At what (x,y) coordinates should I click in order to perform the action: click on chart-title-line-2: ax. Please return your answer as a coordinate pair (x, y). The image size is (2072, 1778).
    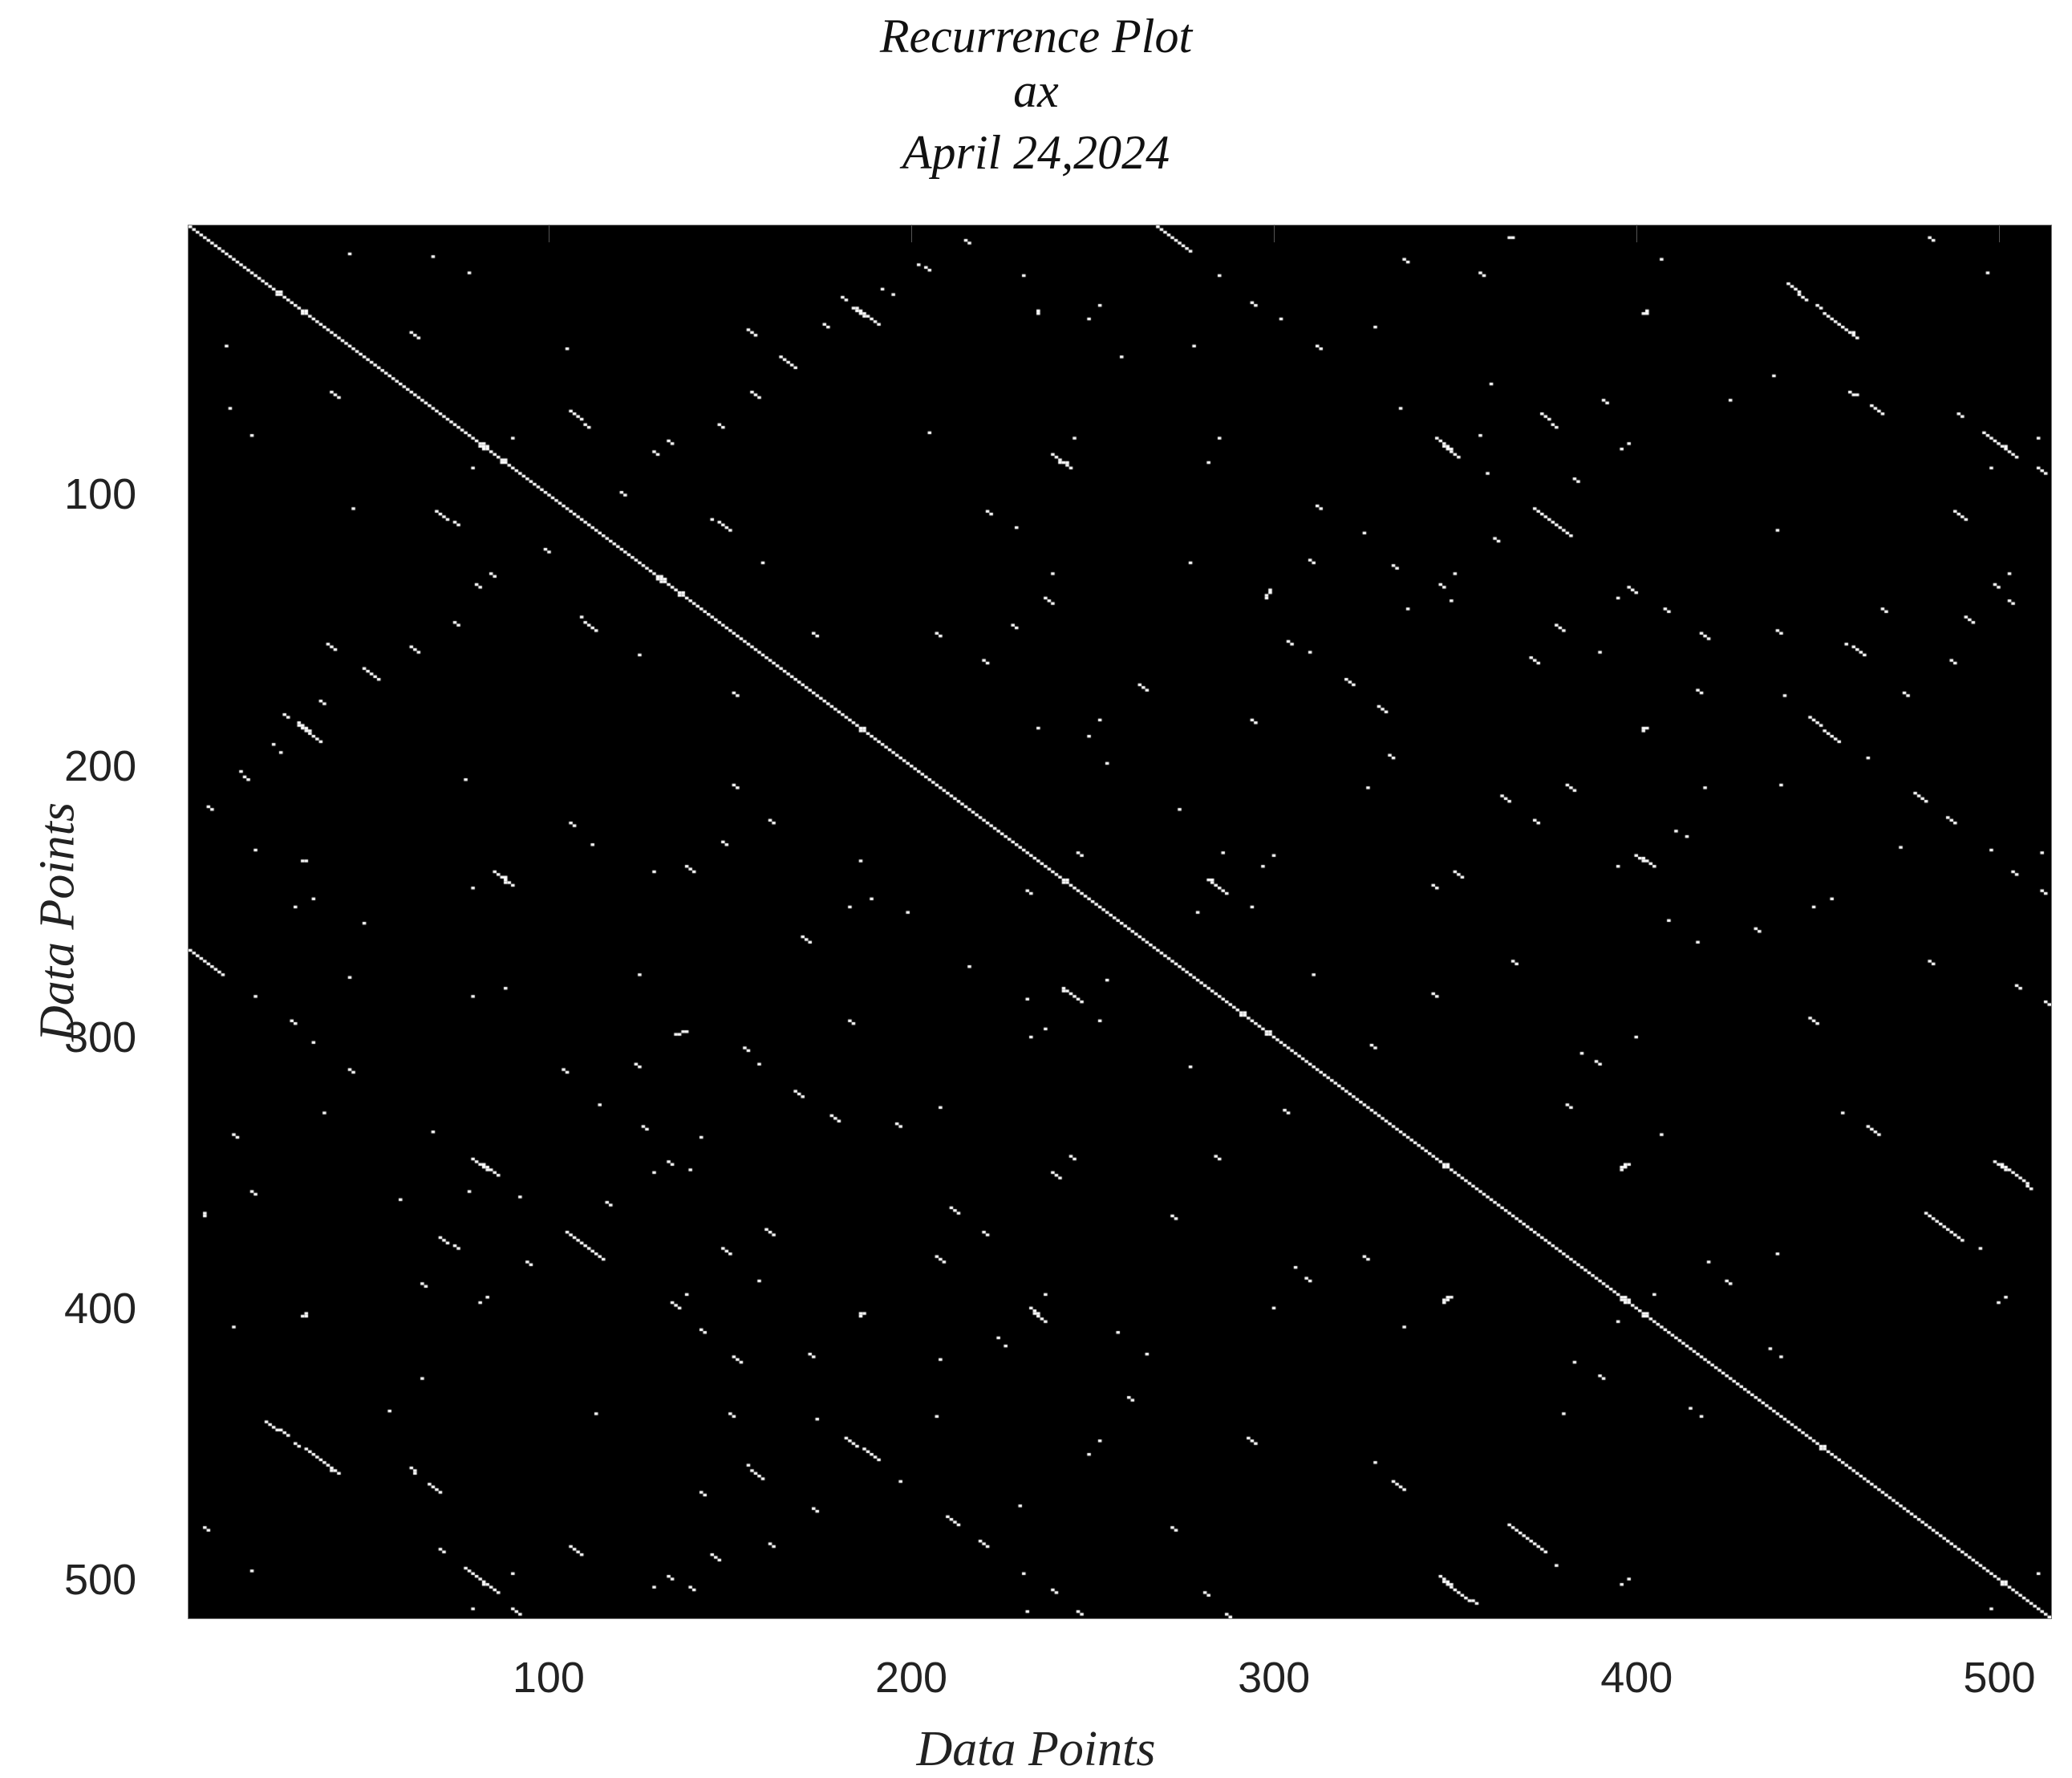
    Looking at the image, I should click on (1036, 90).